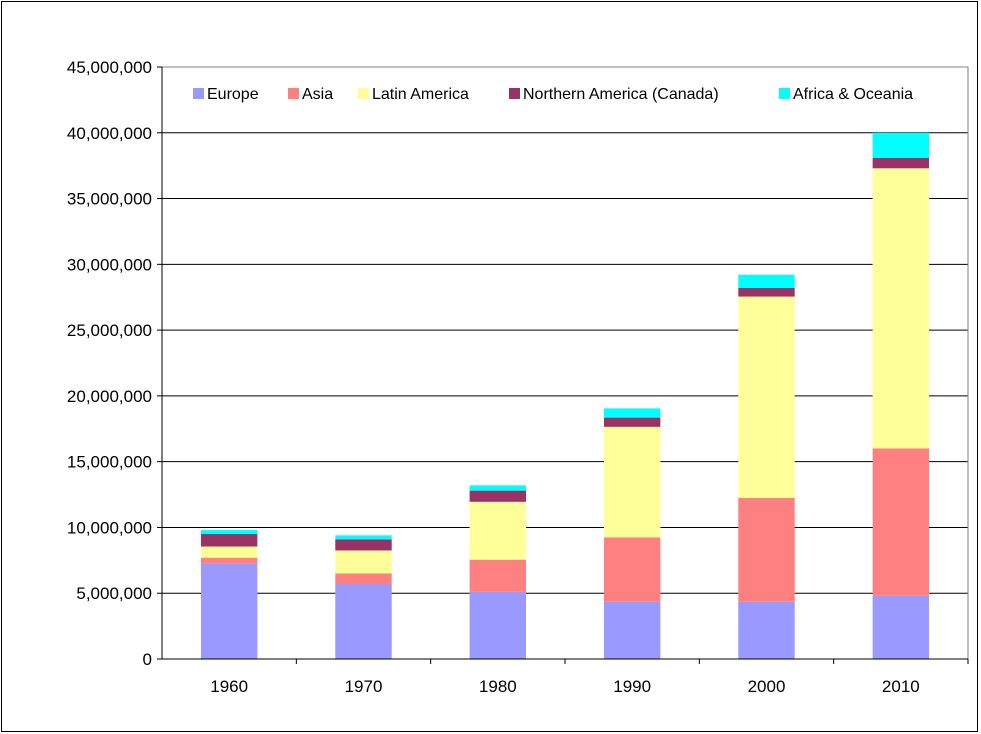 This screenshot has width=981, height=734. Describe the element at coordinates (498, 488) in the screenshot. I see `bar-segment-africa-oceania-1980` at that location.